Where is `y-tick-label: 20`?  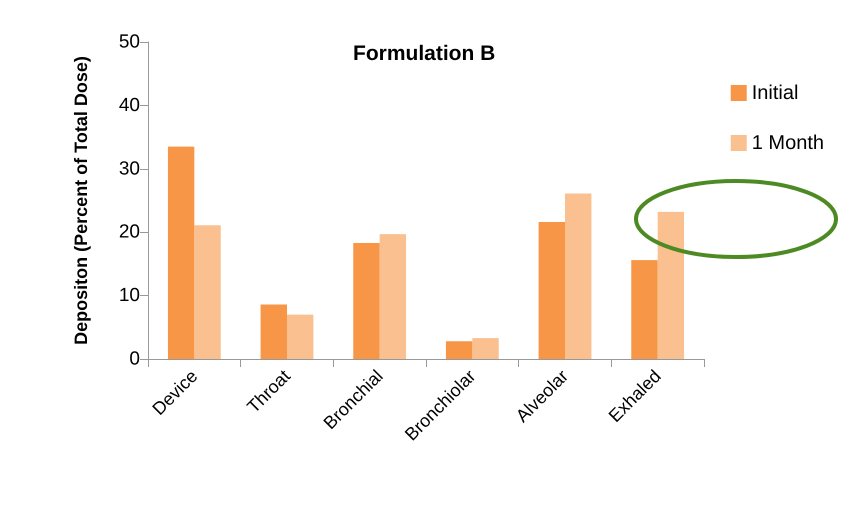 y-tick-label: 20 is located at coordinates (129, 232).